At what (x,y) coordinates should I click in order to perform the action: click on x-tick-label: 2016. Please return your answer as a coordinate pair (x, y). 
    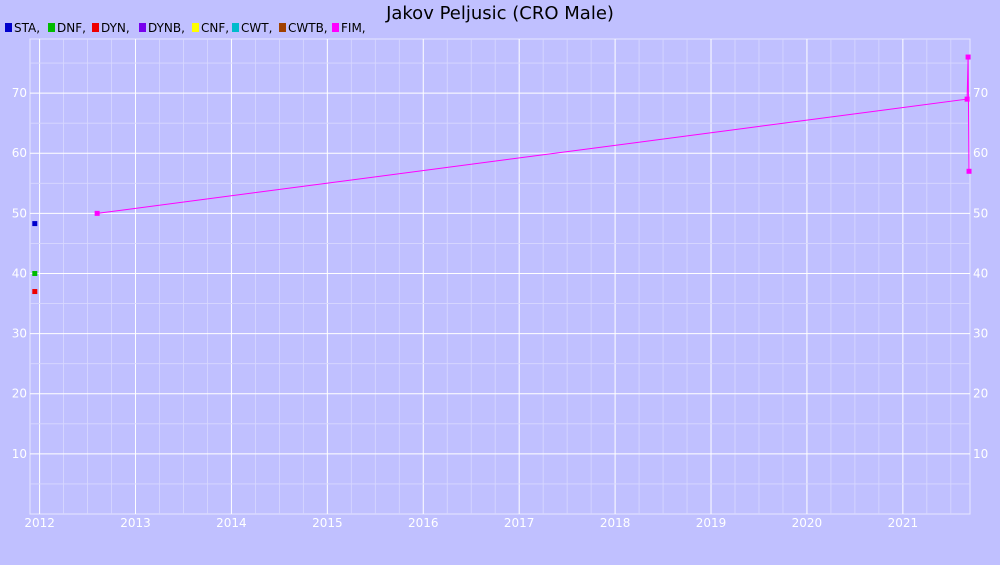
    Looking at the image, I should click on (423, 523).